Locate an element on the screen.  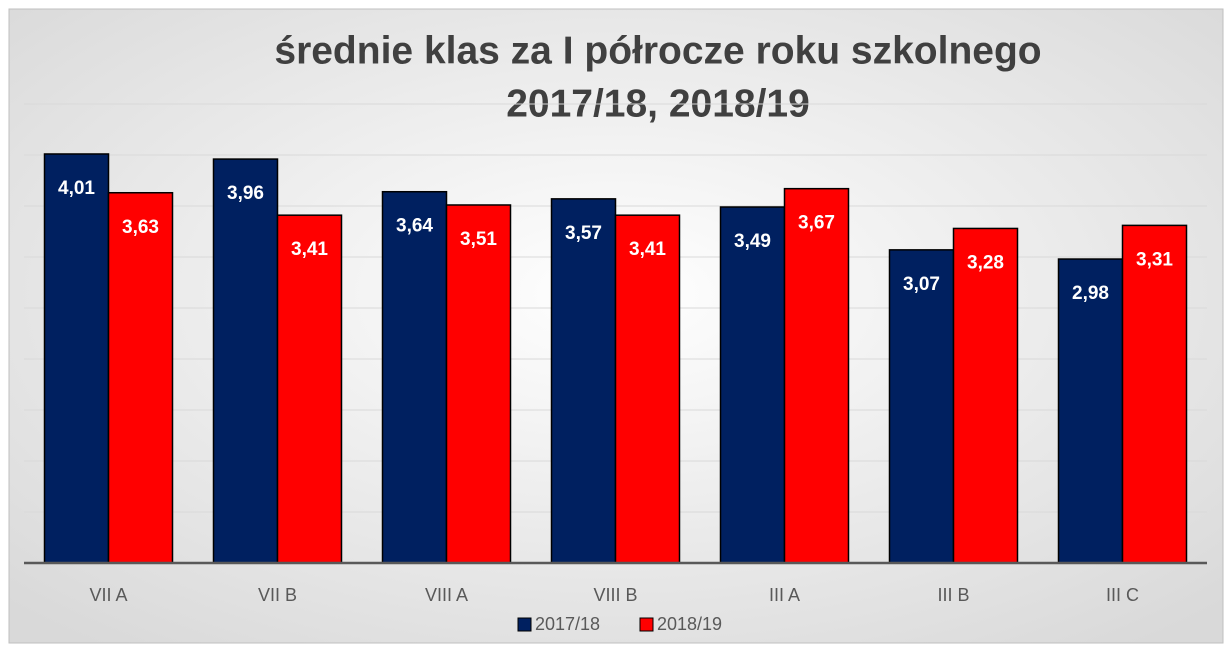
data-label: 3,49 is located at coordinates (752, 241).